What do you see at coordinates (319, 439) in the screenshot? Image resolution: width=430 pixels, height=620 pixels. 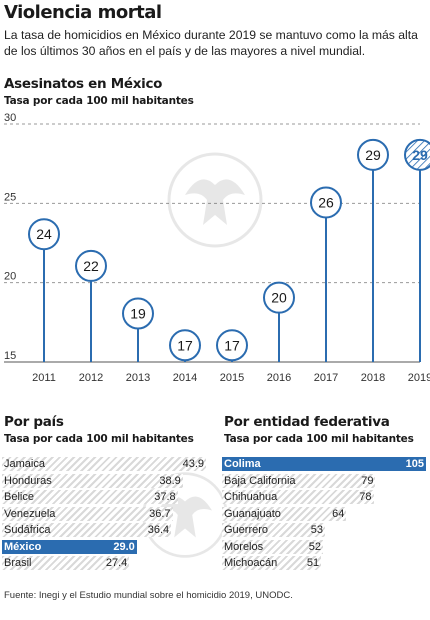 I see `state-chart-subtitle: Tasa por cada 100 mil habitantes` at bounding box center [319, 439].